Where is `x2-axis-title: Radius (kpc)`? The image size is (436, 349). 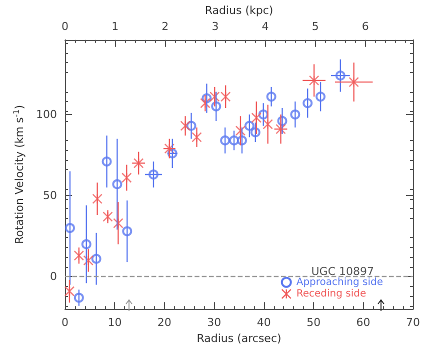
x2-axis-title: Radius (kpc) is located at coordinates (239, 10).